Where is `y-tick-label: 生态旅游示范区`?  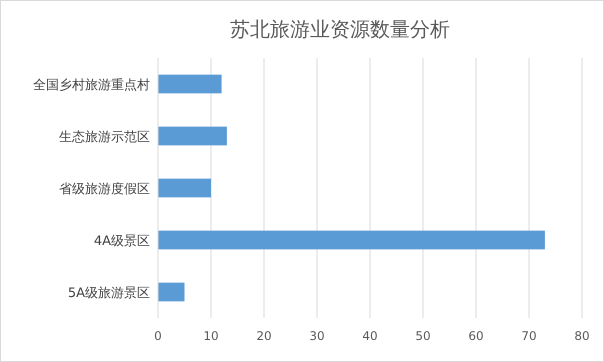
y-tick-label: 生态旅游示范区 is located at coordinates (104, 137).